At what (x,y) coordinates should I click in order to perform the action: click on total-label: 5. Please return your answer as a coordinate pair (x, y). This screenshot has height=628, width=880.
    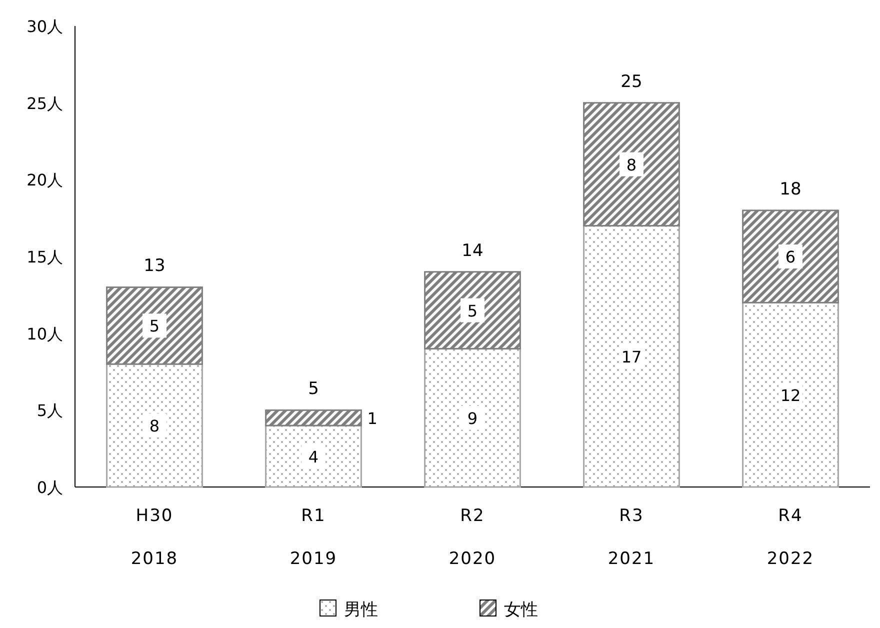
    Looking at the image, I should click on (313, 389).